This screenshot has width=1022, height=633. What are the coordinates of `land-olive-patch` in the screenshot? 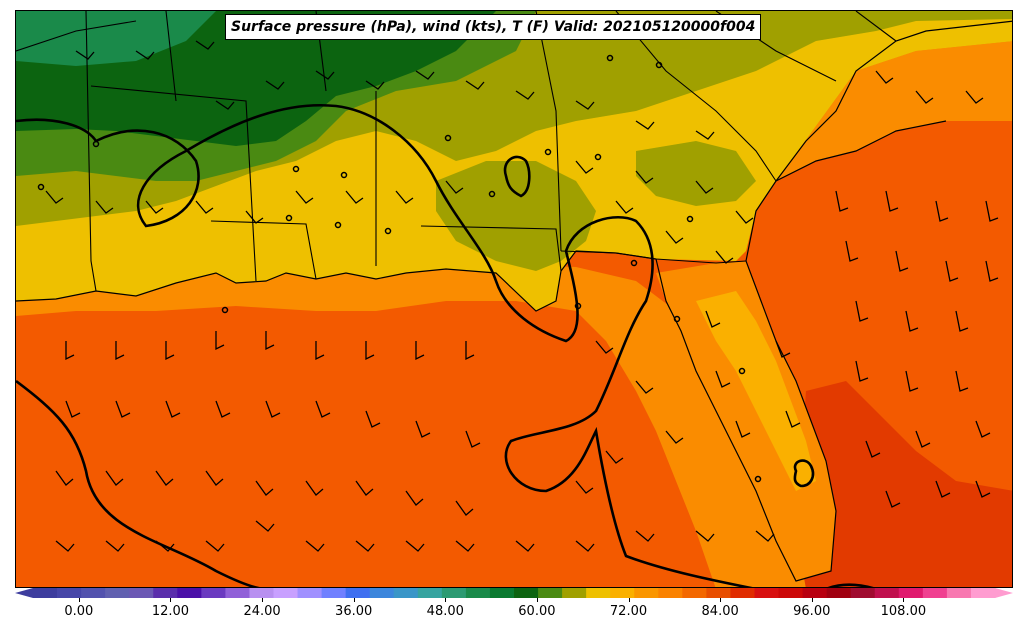 It's located at (696, 173).